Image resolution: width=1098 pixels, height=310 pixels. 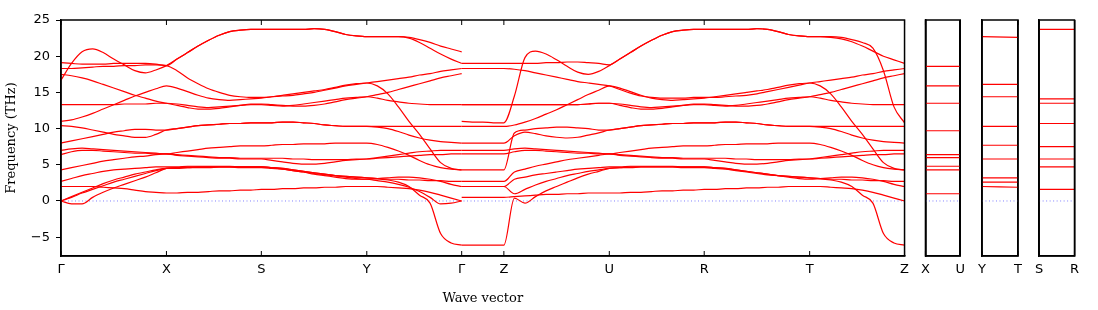 What do you see at coordinates (483, 297) in the screenshot?
I see `x-axis-title: Wave vector` at bounding box center [483, 297].